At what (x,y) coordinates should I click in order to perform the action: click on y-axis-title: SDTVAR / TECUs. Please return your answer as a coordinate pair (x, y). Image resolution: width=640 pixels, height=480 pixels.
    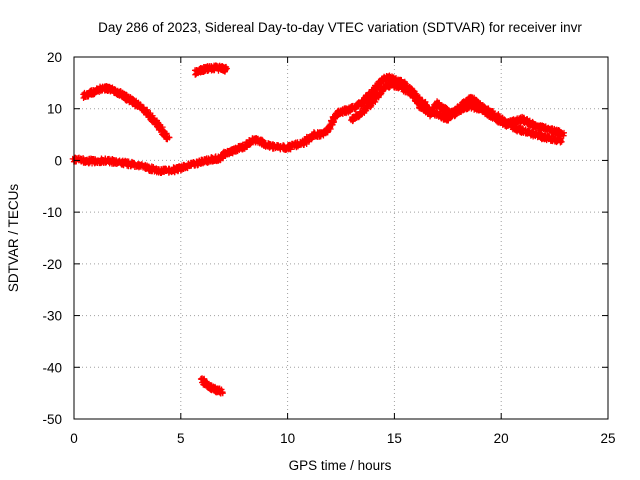
    Looking at the image, I should click on (13, 238).